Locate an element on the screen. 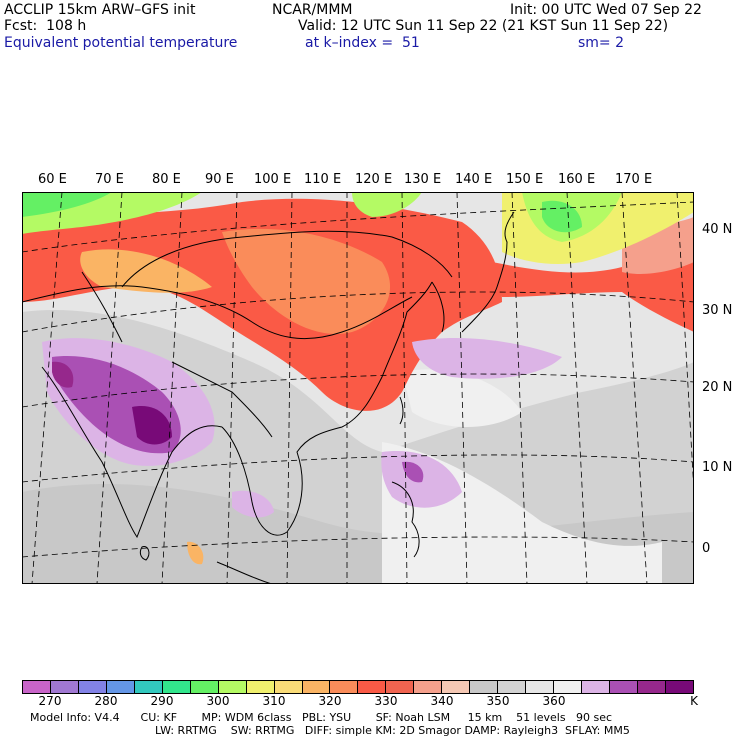  colorbar-tick-label: 300 is located at coordinates (218, 701).